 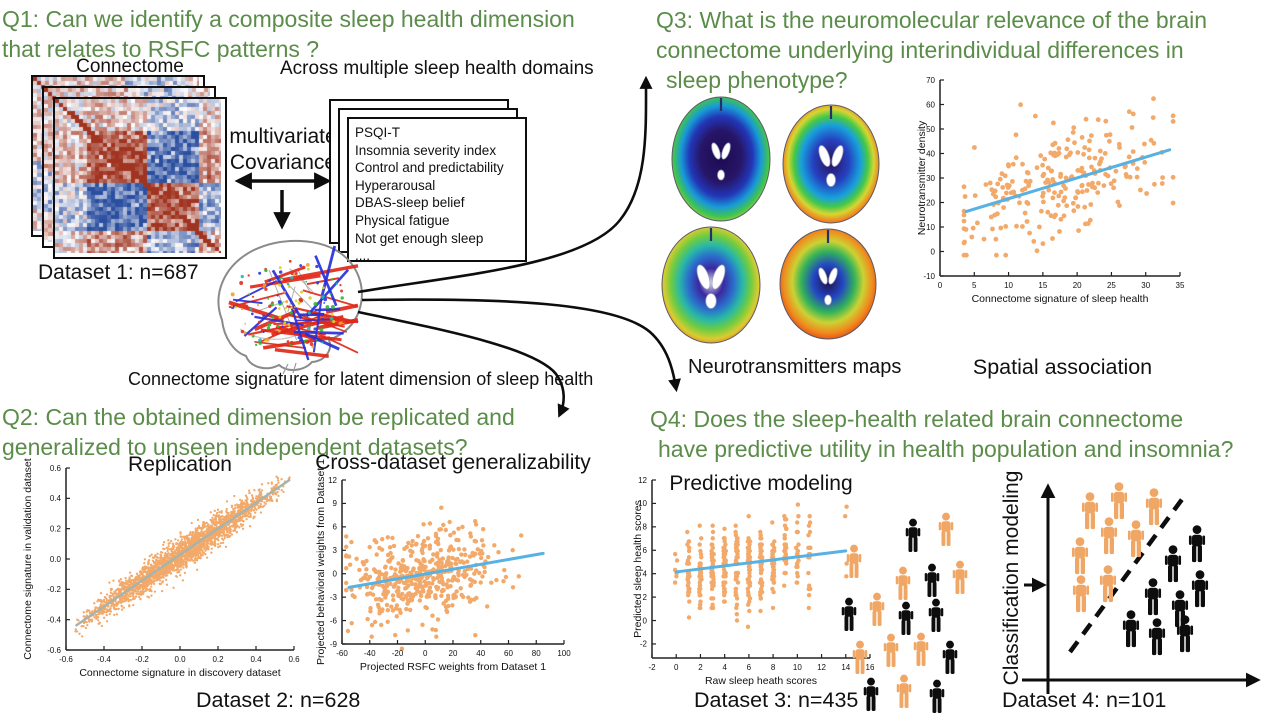 What do you see at coordinates (142, 659) in the screenshot?
I see `svg-text: -0.2` at bounding box center [142, 659].